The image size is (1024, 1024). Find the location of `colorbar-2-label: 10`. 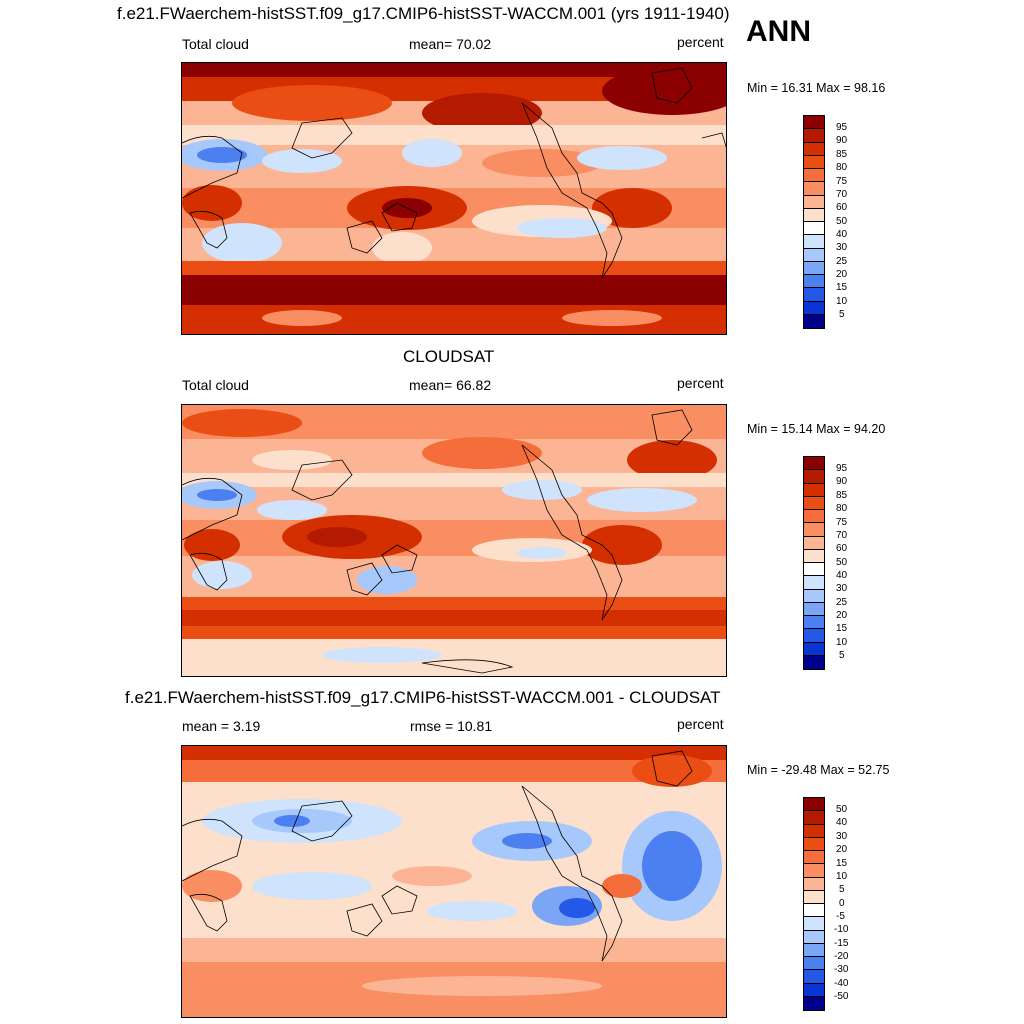

colorbar-2-label: 10 is located at coordinates (842, 642).